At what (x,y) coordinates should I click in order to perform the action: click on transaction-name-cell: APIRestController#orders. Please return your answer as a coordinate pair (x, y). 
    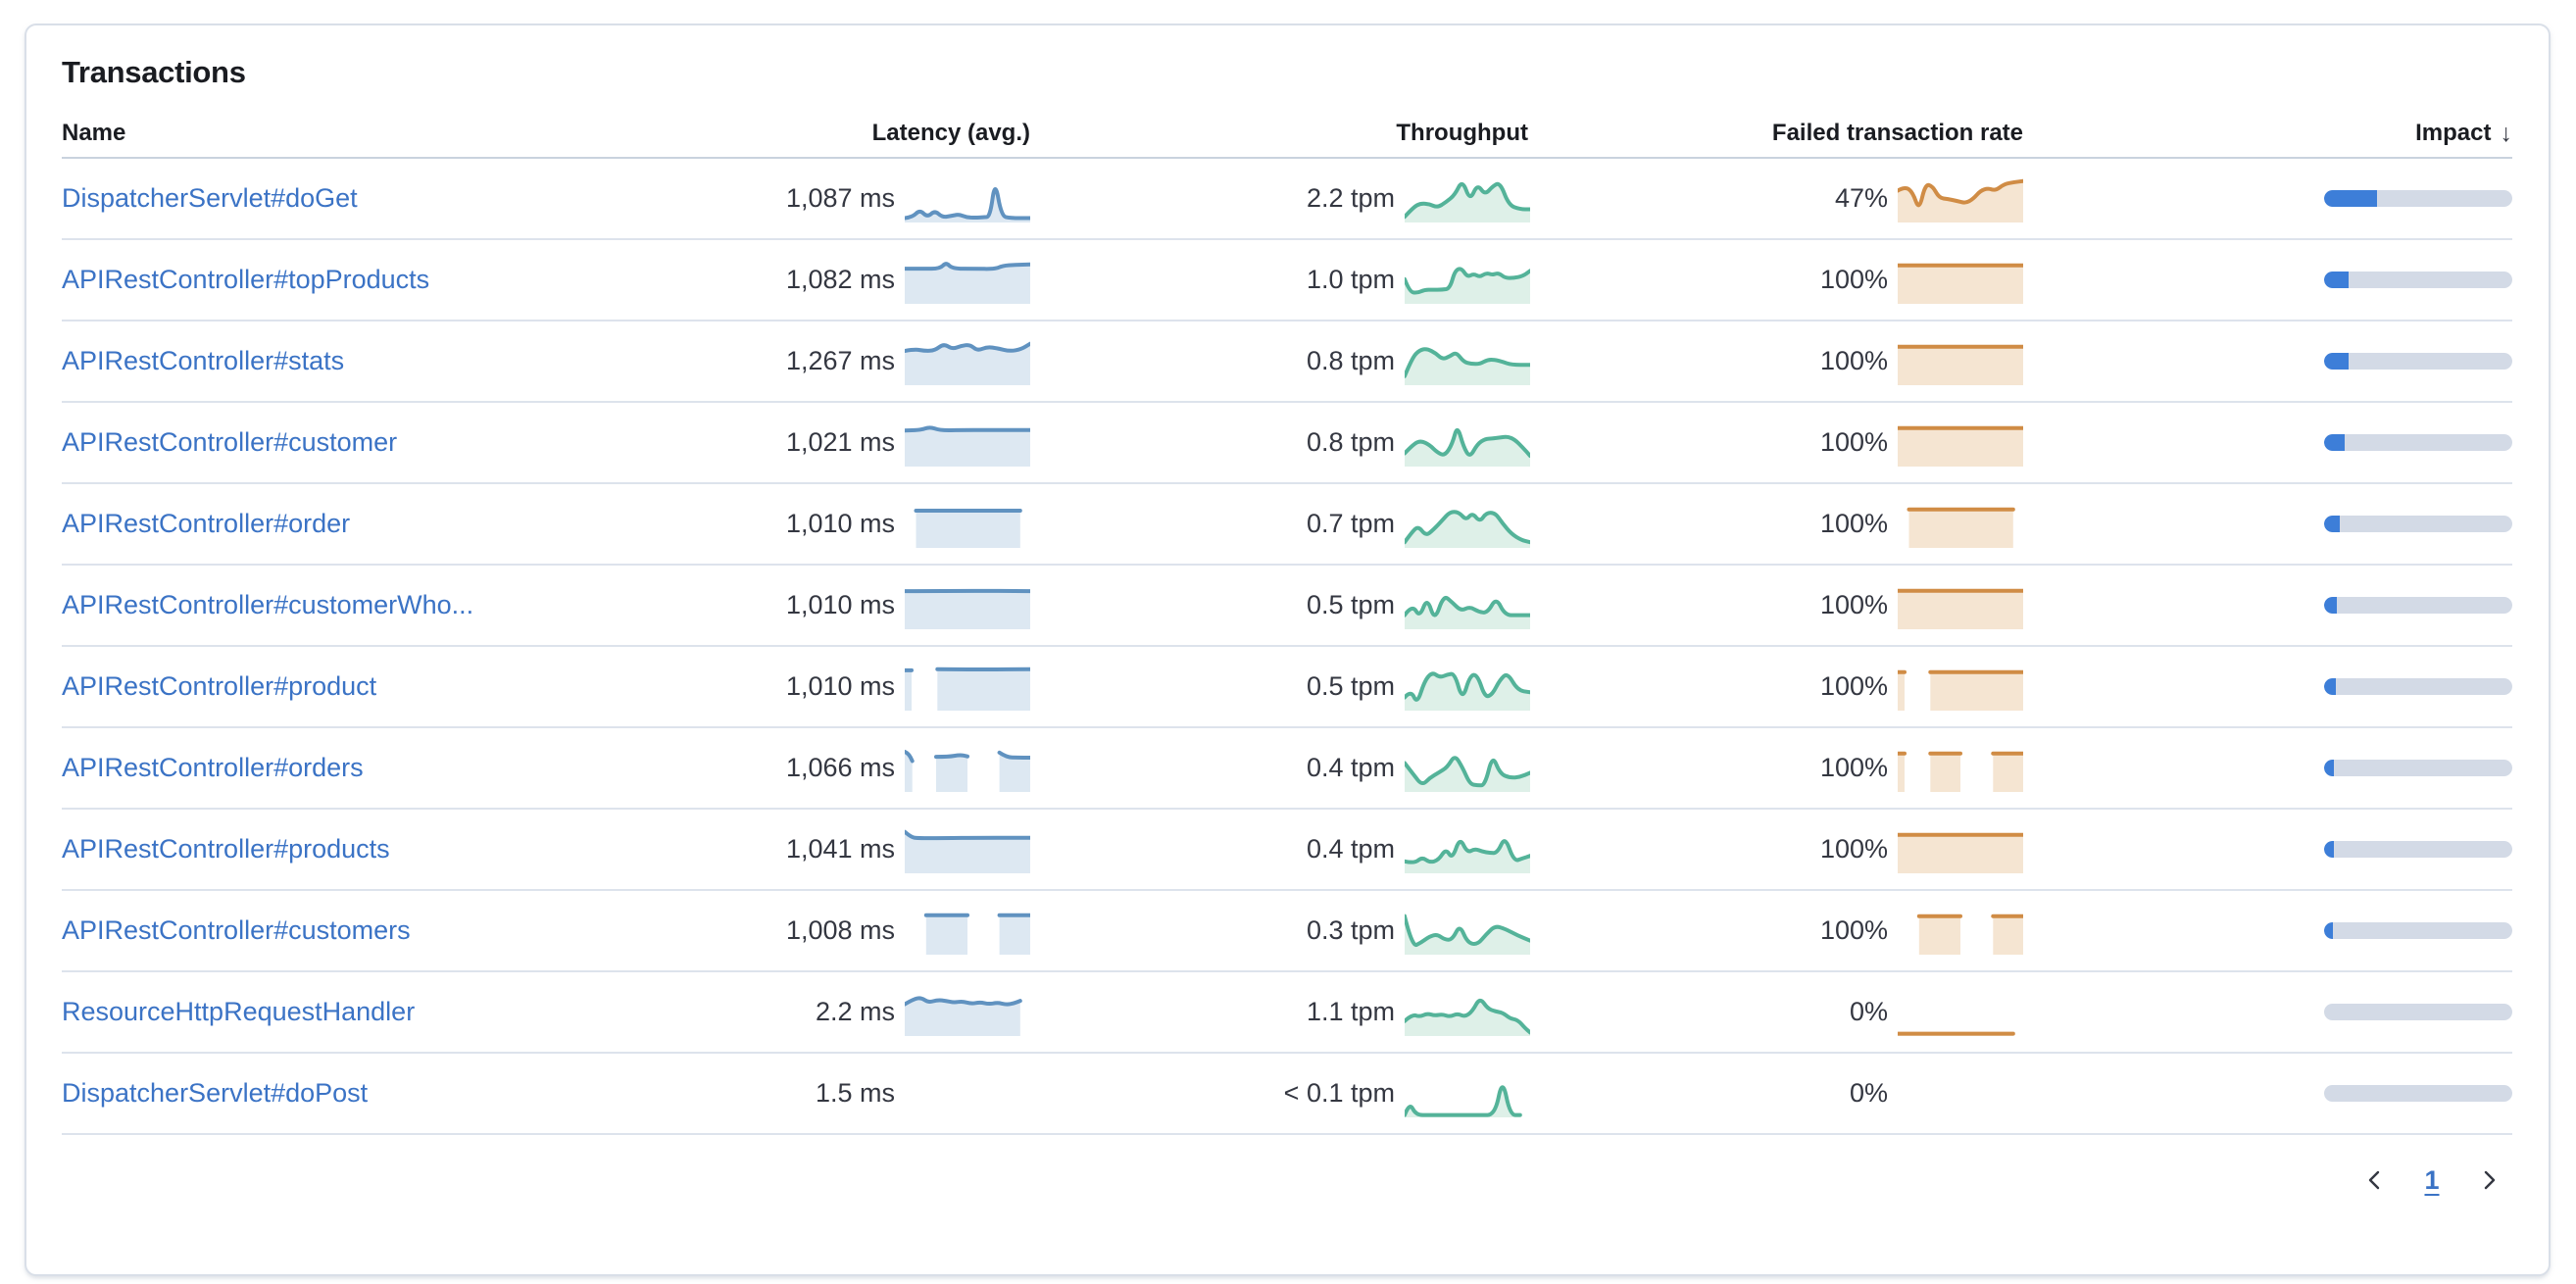
    Looking at the image, I should click on (375, 768).